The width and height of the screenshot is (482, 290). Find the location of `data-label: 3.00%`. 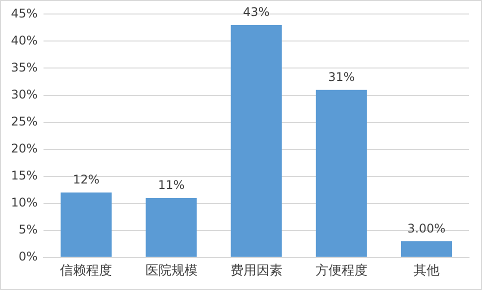

data-label: 3.00% is located at coordinates (426, 228).